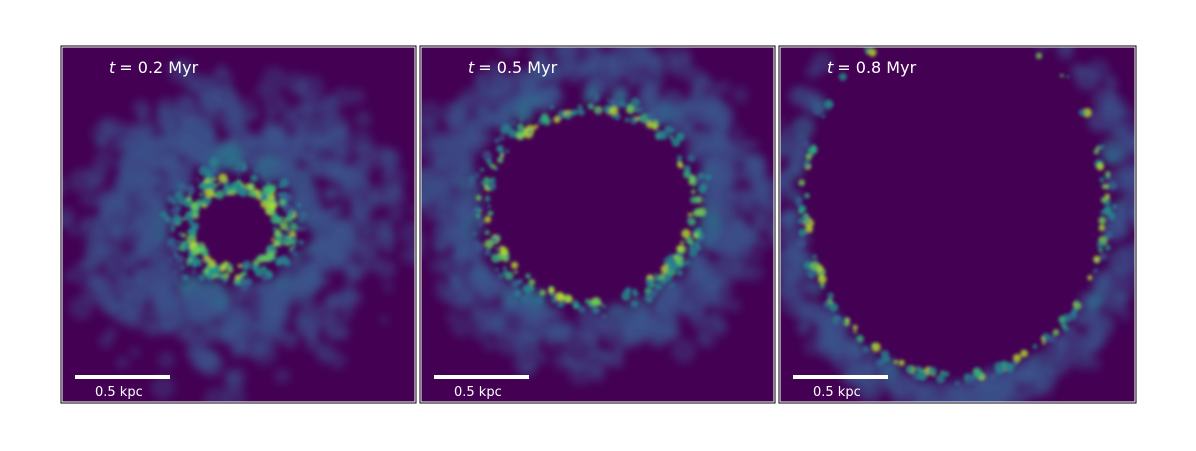  I want to click on time-label: t = 0.8 Myr, so click(872, 67).